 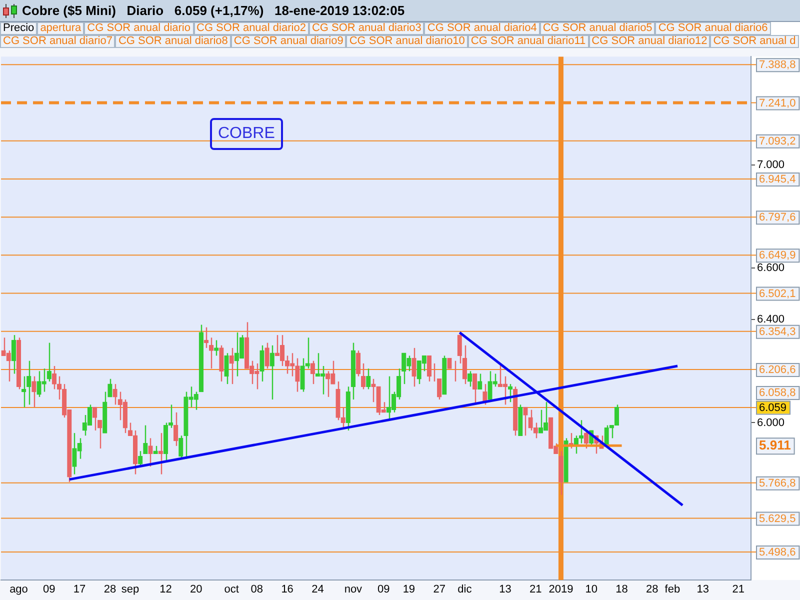 What do you see at coordinates (561, 590) in the screenshot?
I see `x-tick-label: 2019` at bounding box center [561, 590].